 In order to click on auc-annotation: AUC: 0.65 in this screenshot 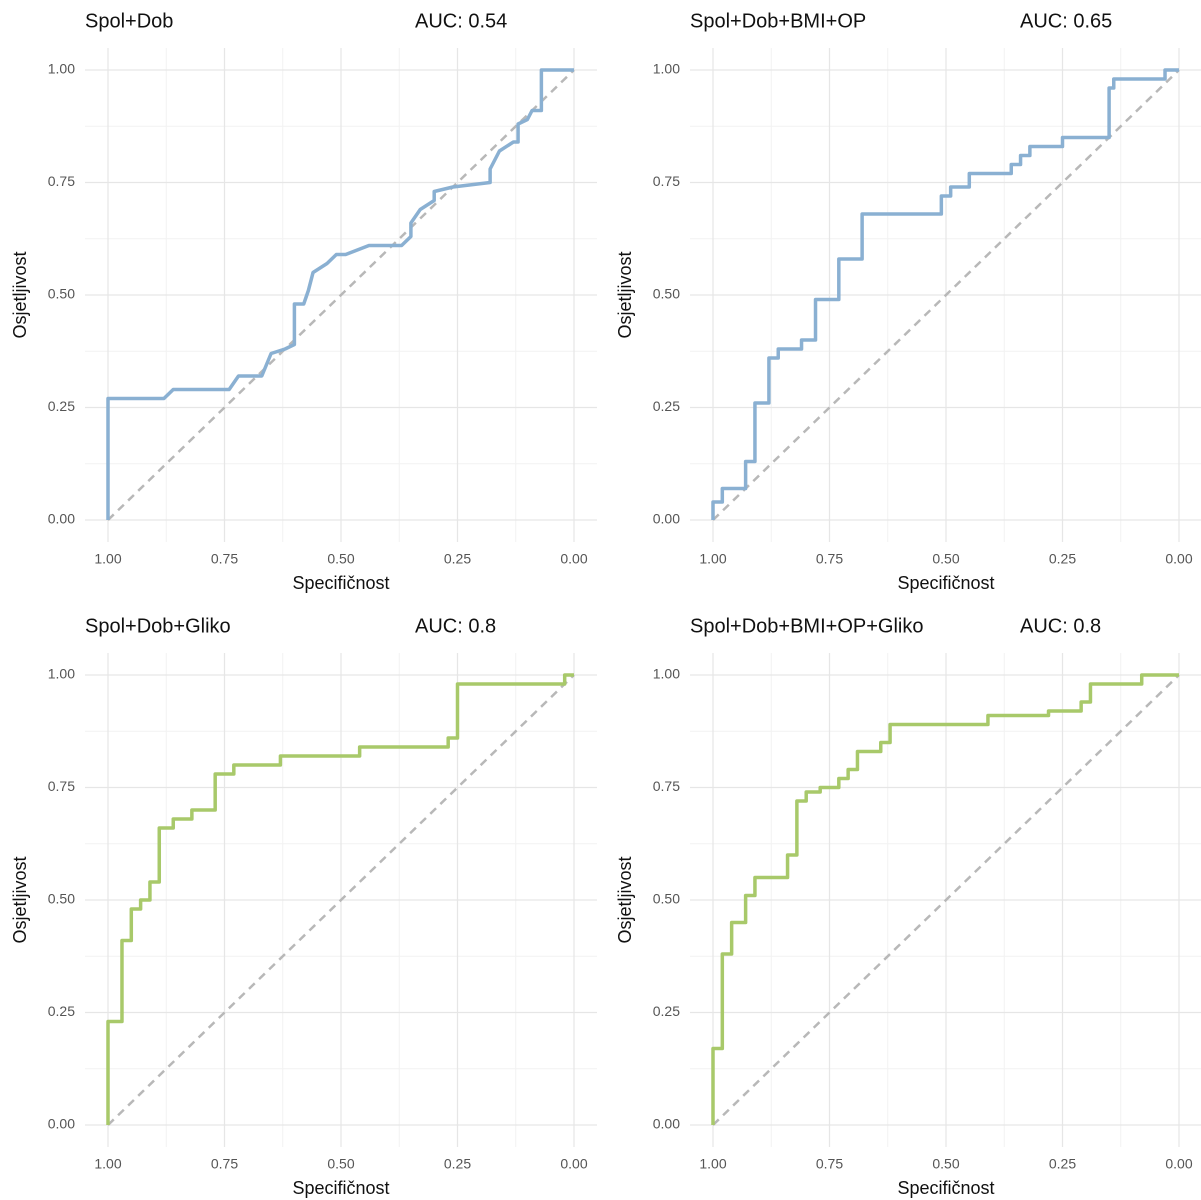, I will do `click(1066, 21)`.